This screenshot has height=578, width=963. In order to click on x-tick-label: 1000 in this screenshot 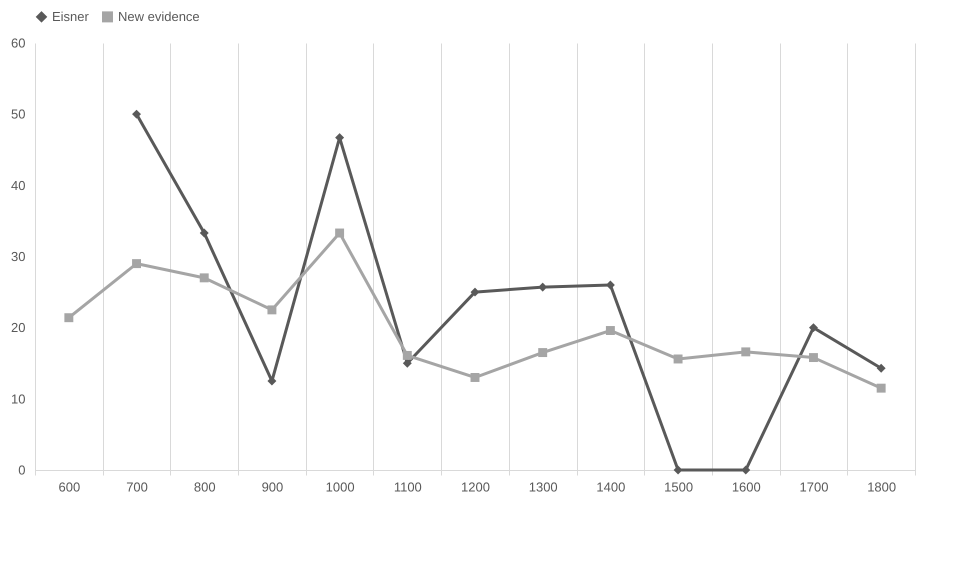, I will do `click(340, 487)`.